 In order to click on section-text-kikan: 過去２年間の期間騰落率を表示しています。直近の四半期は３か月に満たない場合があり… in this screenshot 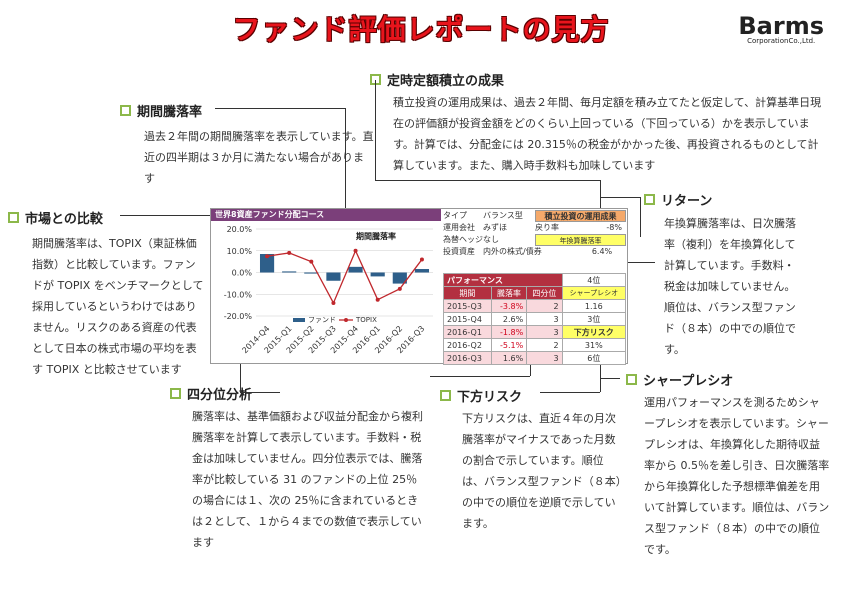, I will do `click(259, 157)`.